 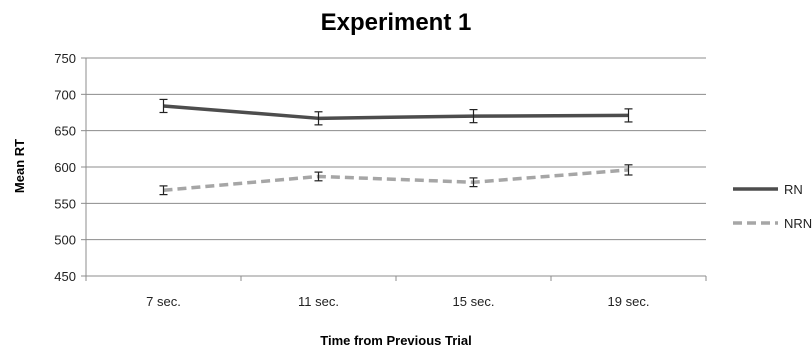 I want to click on legend-label: NRN, so click(x=798, y=223).